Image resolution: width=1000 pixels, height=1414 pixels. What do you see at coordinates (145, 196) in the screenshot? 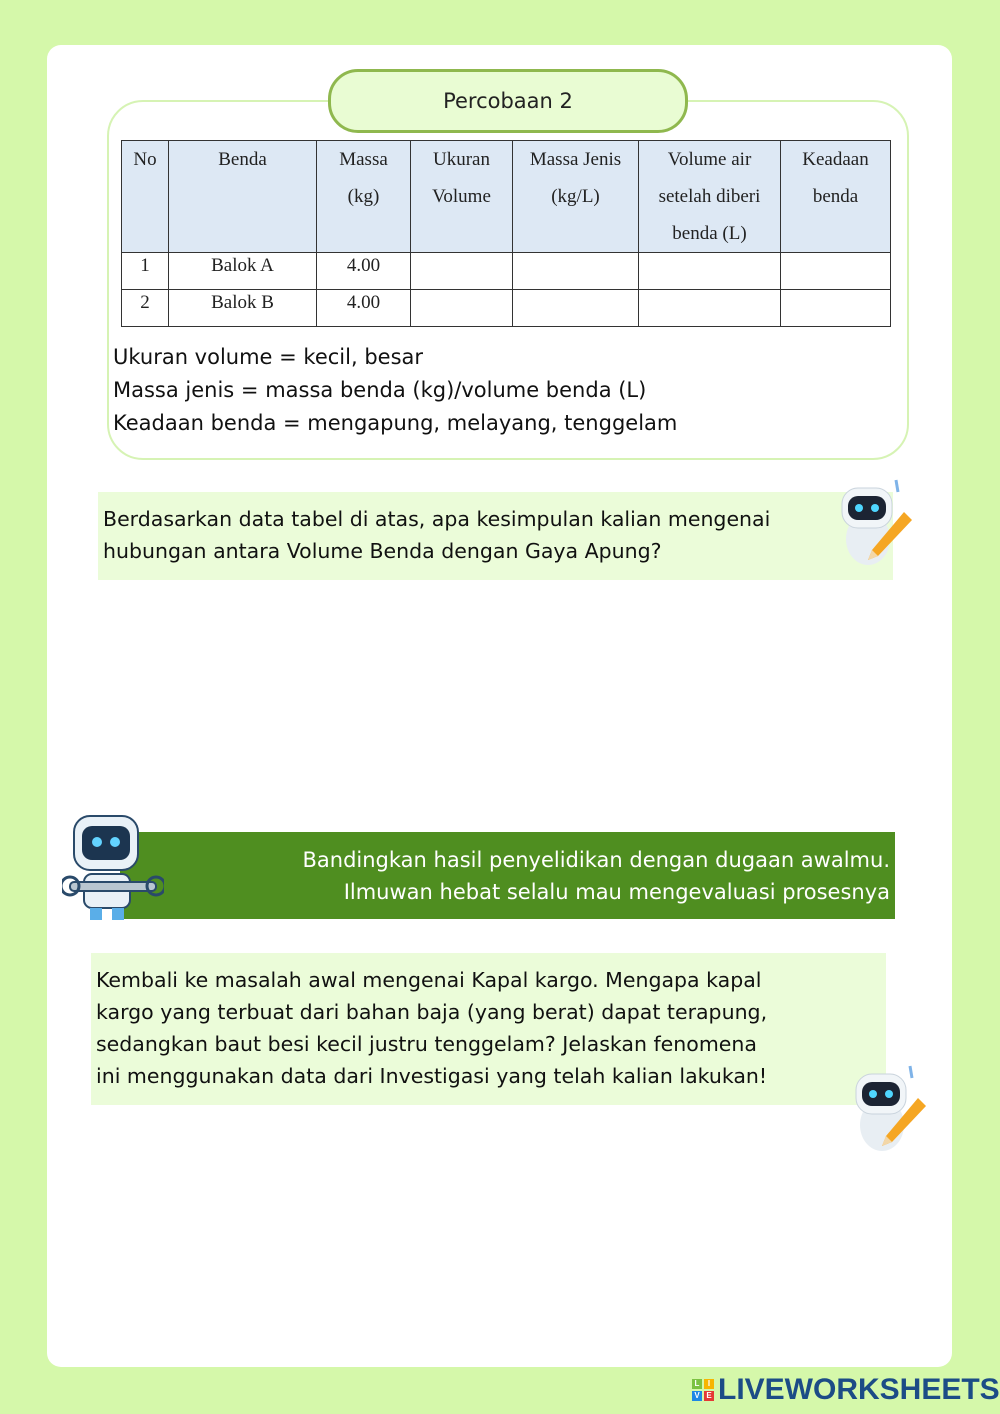
I see `header-no: No` at bounding box center [145, 196].